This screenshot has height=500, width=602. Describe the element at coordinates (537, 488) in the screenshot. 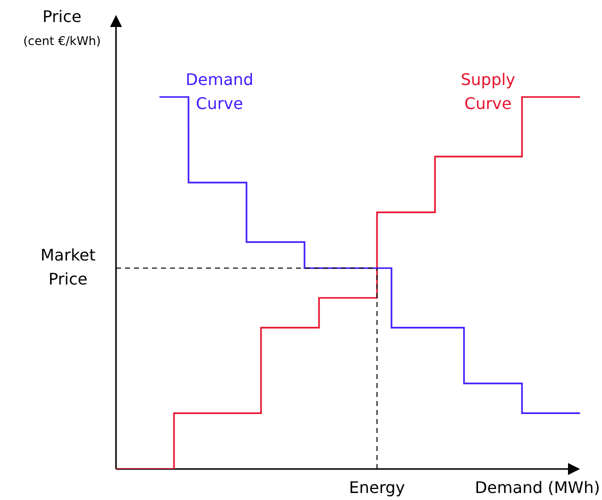

I see `x-axis-title: Demand (MWh)` at that location.